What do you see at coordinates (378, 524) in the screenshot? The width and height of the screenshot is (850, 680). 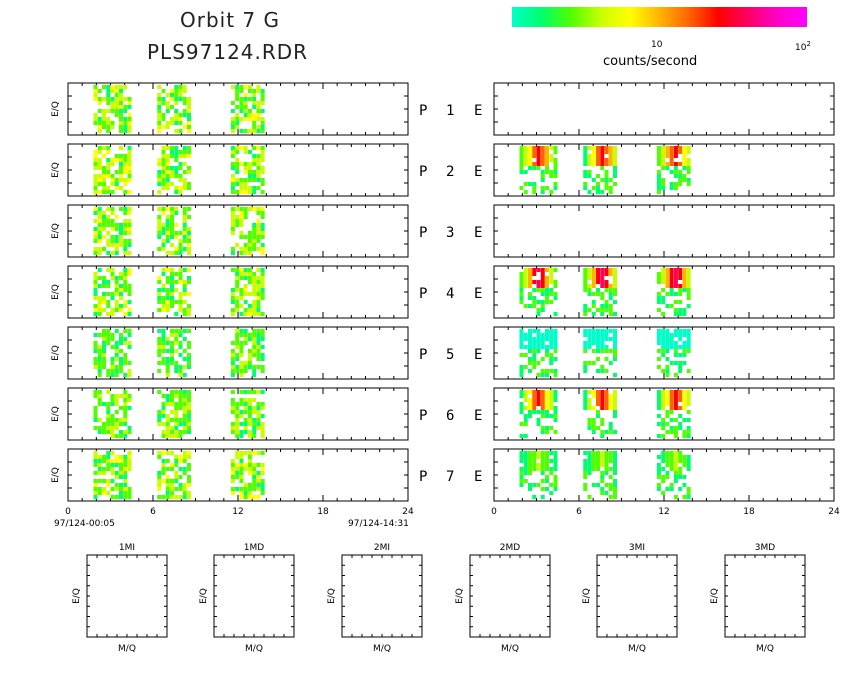 I see `end-time-label: 97/124-14:31` at bounding box center [378, 524].